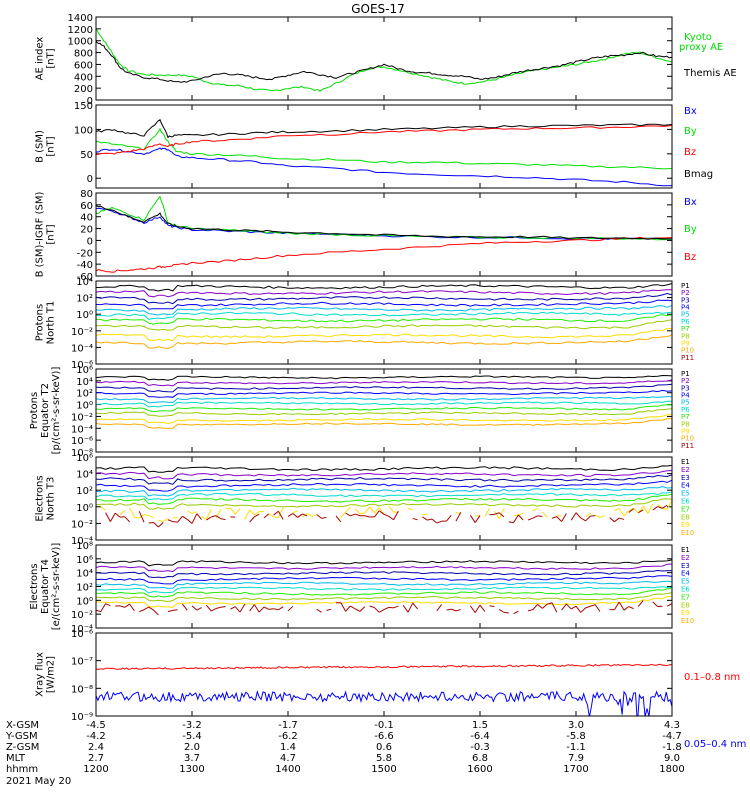 The image size is (750, 800). Describe the element at coordinates (192, 725) in the screenshot. I see `x-row-value: -3.2` at that location.